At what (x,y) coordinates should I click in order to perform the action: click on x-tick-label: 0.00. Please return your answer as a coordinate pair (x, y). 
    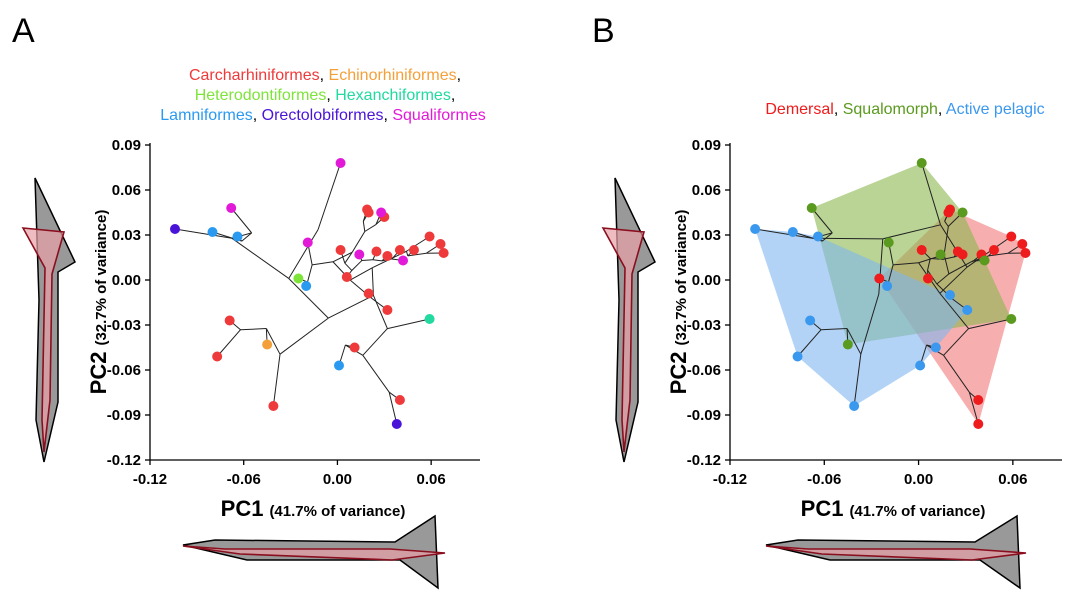
    Looking at the image, I should click on (918, 479).